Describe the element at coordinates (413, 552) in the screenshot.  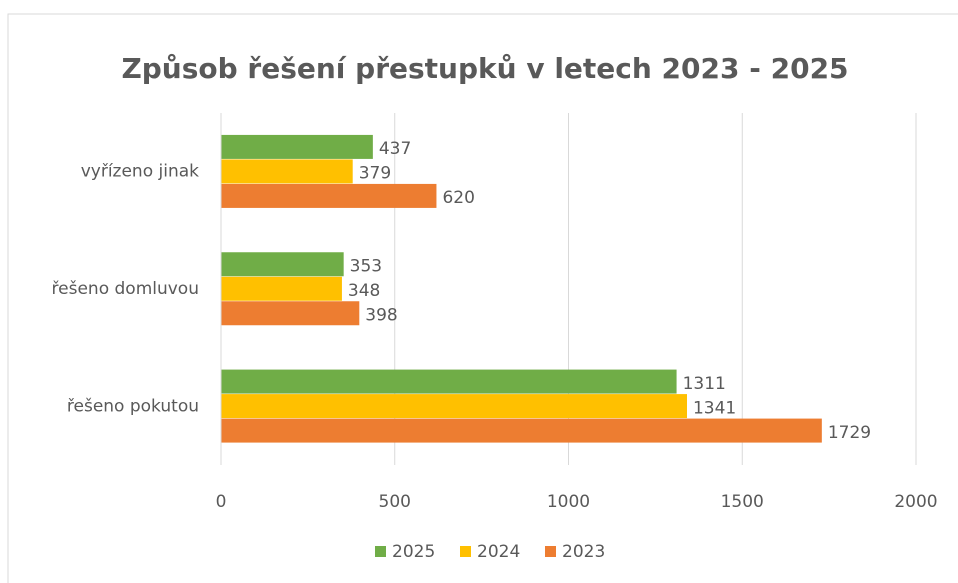
I see `legend-label: 2025` at that location.